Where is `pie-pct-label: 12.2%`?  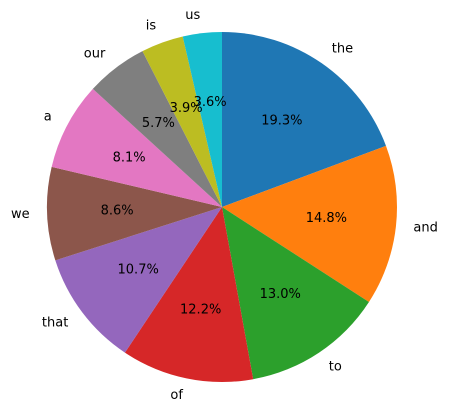
pie-pct-label: 12.2% is located at coordinates (200, 309).